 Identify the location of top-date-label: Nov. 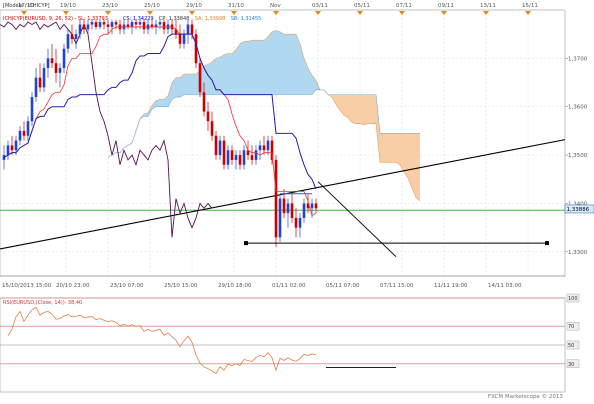
(275, 6).